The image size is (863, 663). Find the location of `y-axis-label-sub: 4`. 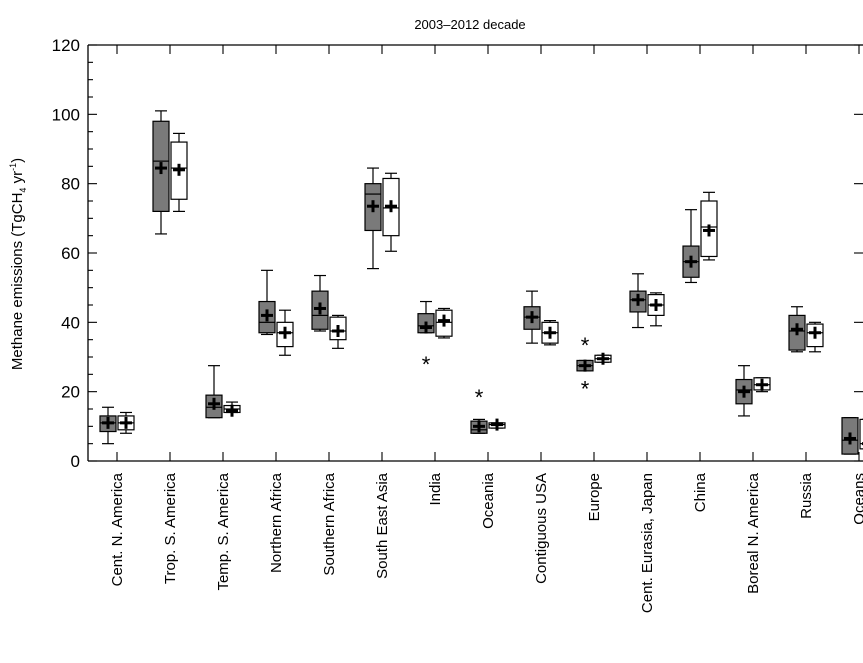

y-axis-label-sub: 4 is located at coordinates (23, 190).